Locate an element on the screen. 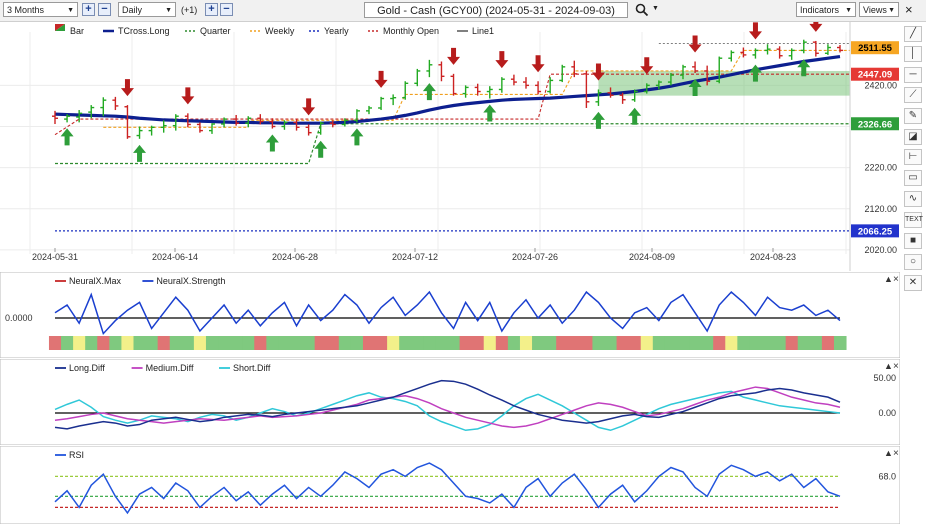 The width and height of the screenshot is (926, 524). interval-value: Daily is located at coordinates (132, 10).